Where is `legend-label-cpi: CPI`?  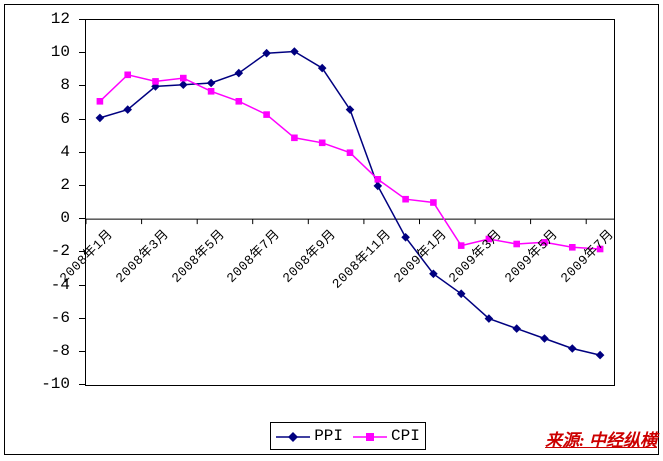
legend-label-cpi: CPI is located at coordinates (405, 436).